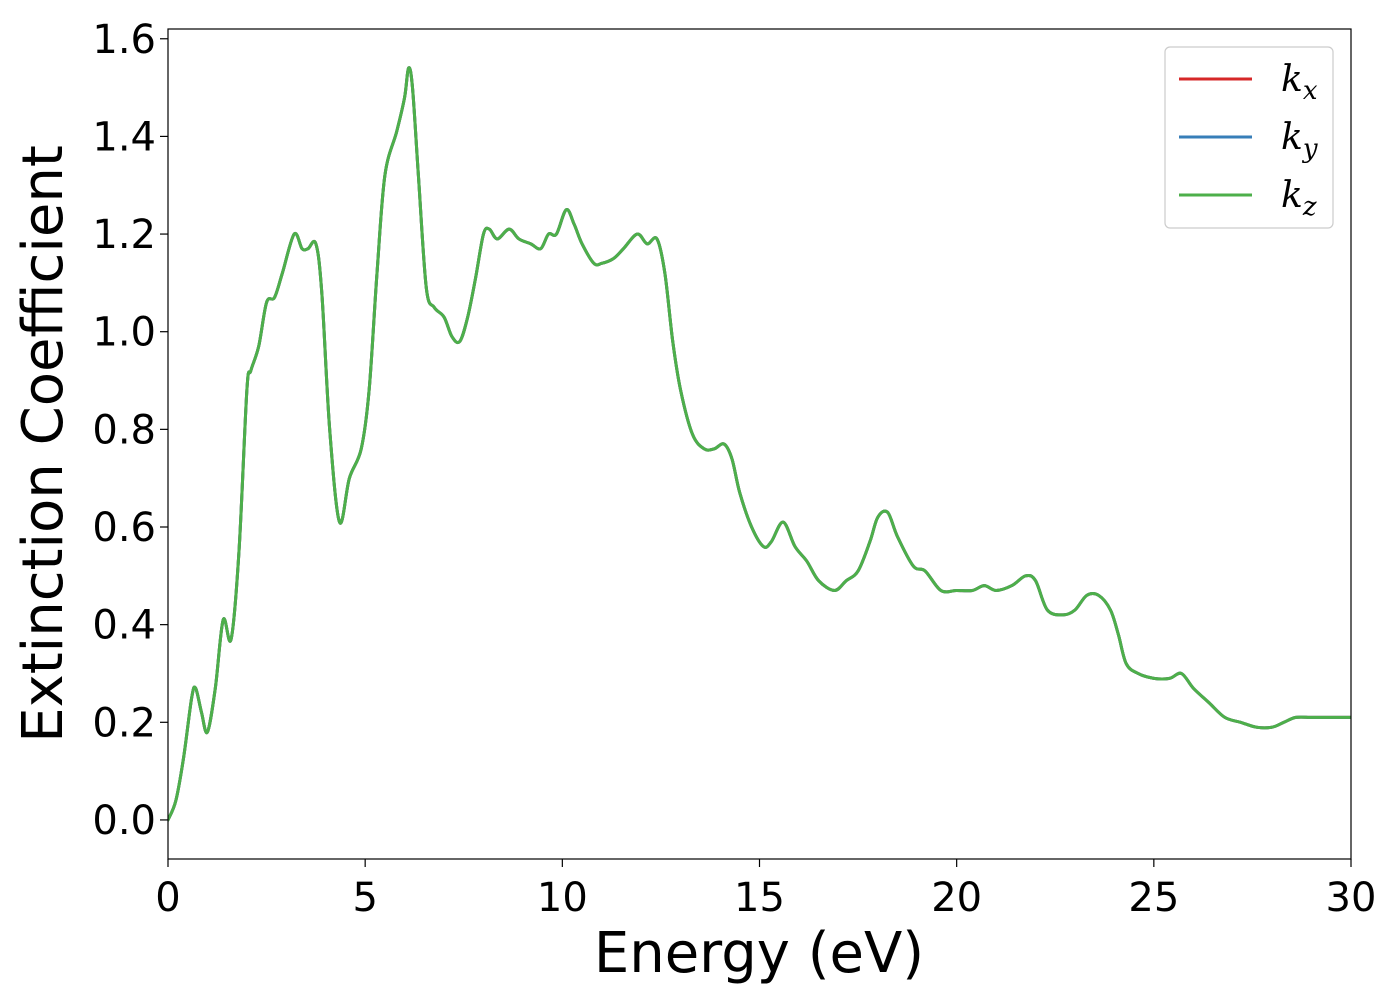  What do you see at coordinates (124, 235) in the screenshot?
I see `y-tick-label: 1.2` at bounding box center [124, 235].